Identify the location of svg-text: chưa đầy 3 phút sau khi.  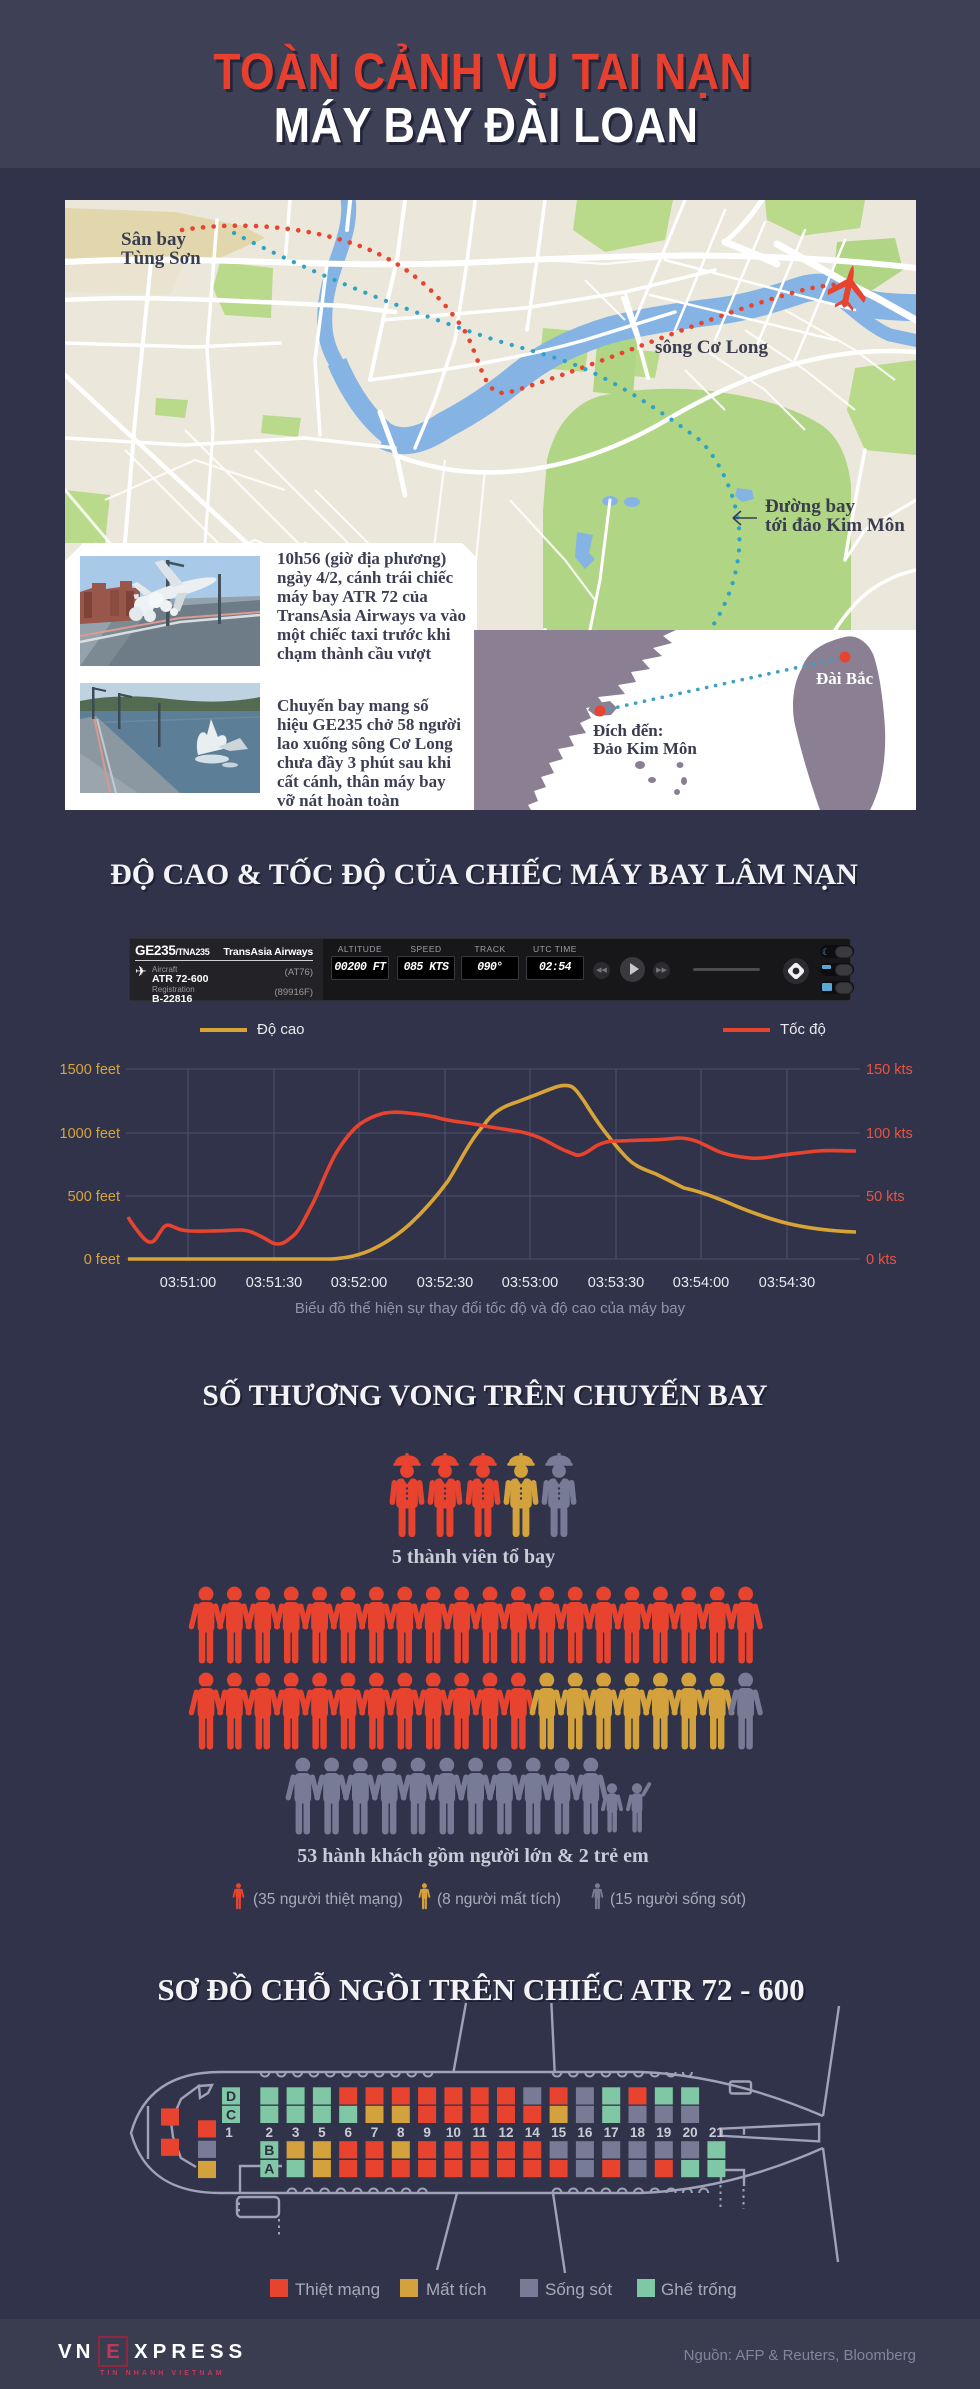
(364, 762).